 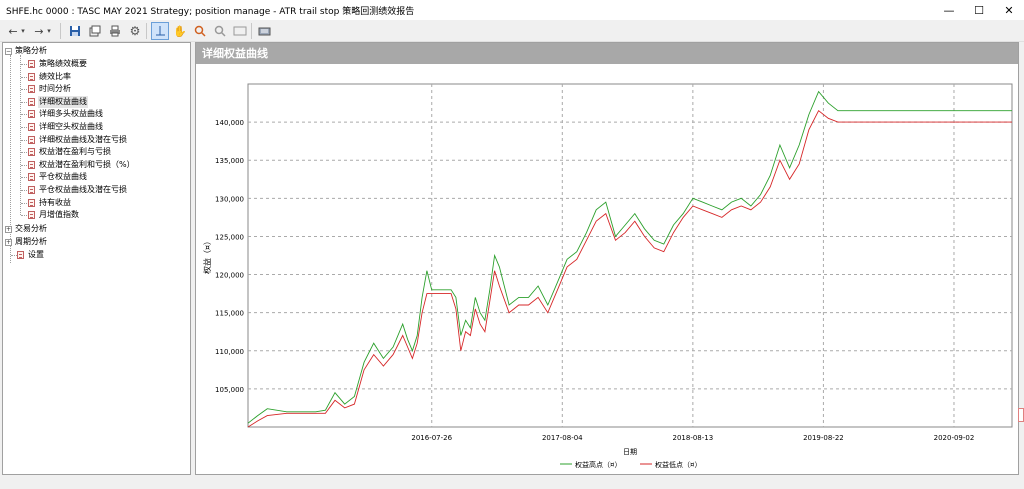 I want to click on hand-icon: ✋, so click(x=180, y=31).